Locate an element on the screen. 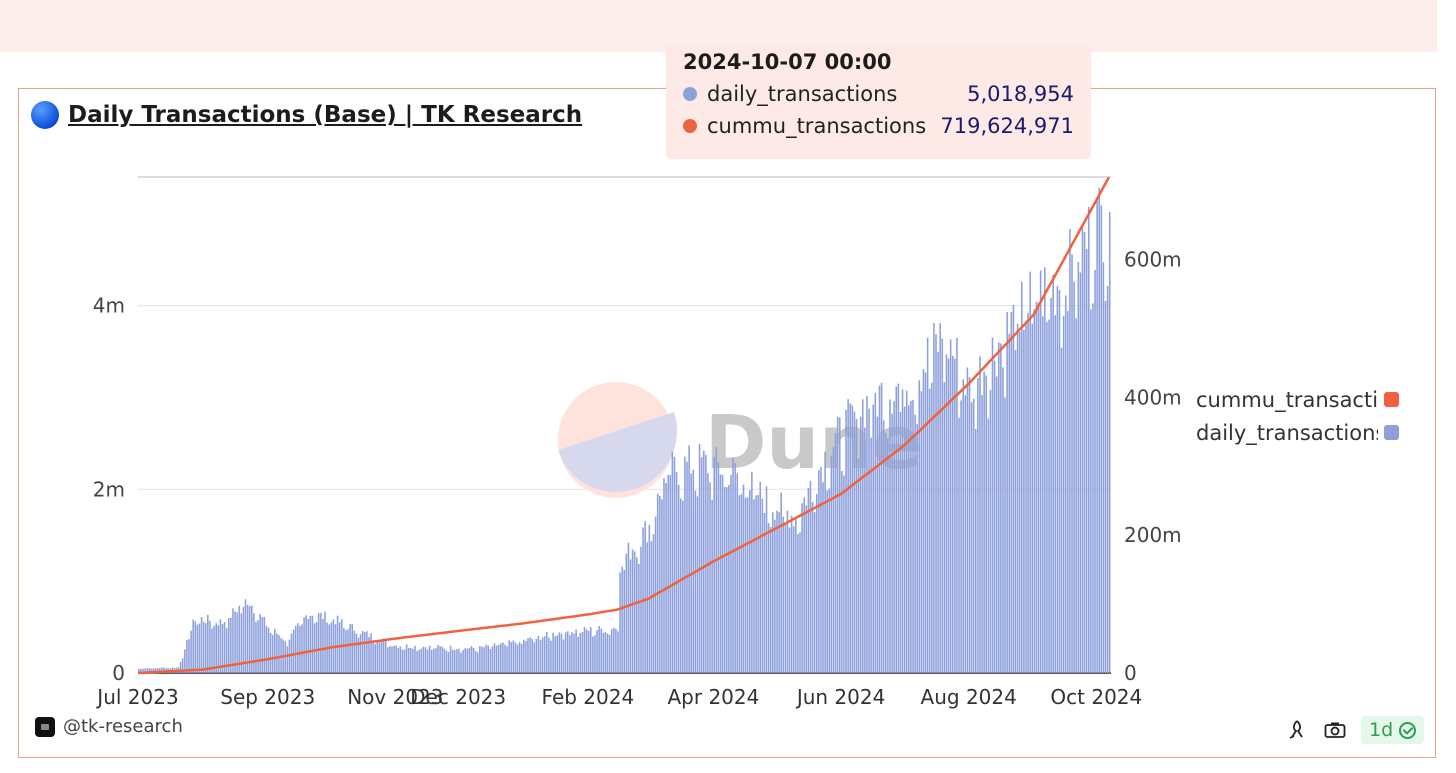 The width and height of the screenshot is (1456, 773). tooltip-series-value: 5,018,954 is located at coordinates (1020, 94).